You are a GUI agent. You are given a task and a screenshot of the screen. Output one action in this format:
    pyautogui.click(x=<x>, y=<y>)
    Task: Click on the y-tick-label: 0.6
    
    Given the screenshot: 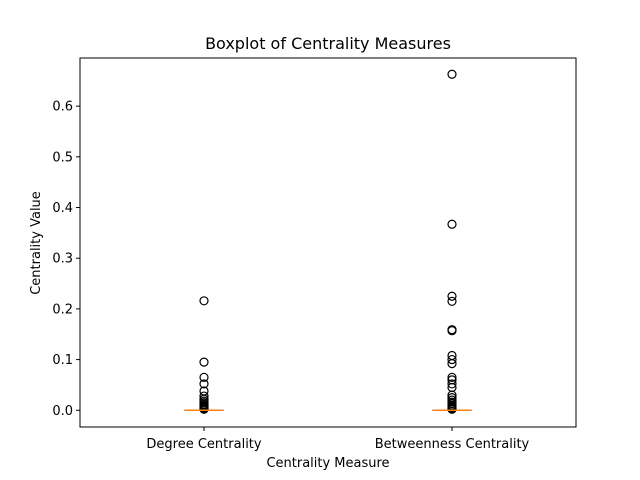 What is the action you would take?
    pyautogui.click(x=62, y=107)
    